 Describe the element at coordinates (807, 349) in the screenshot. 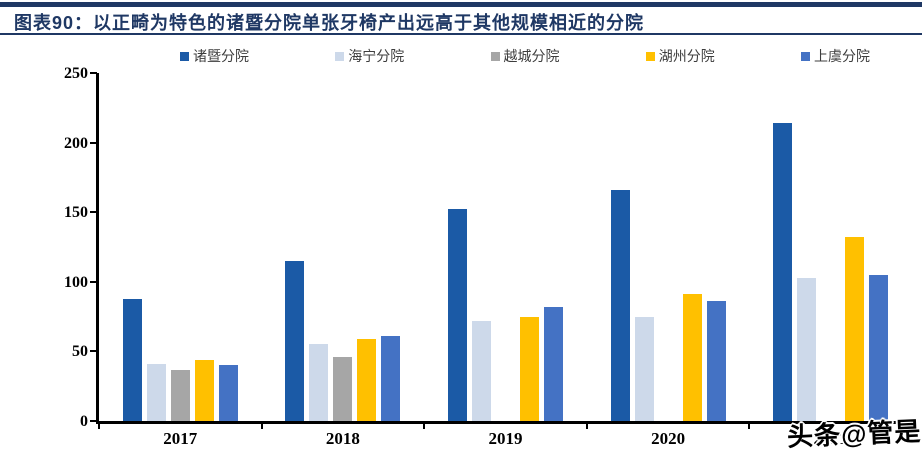

I see `bar-series-1-2021` at that location.